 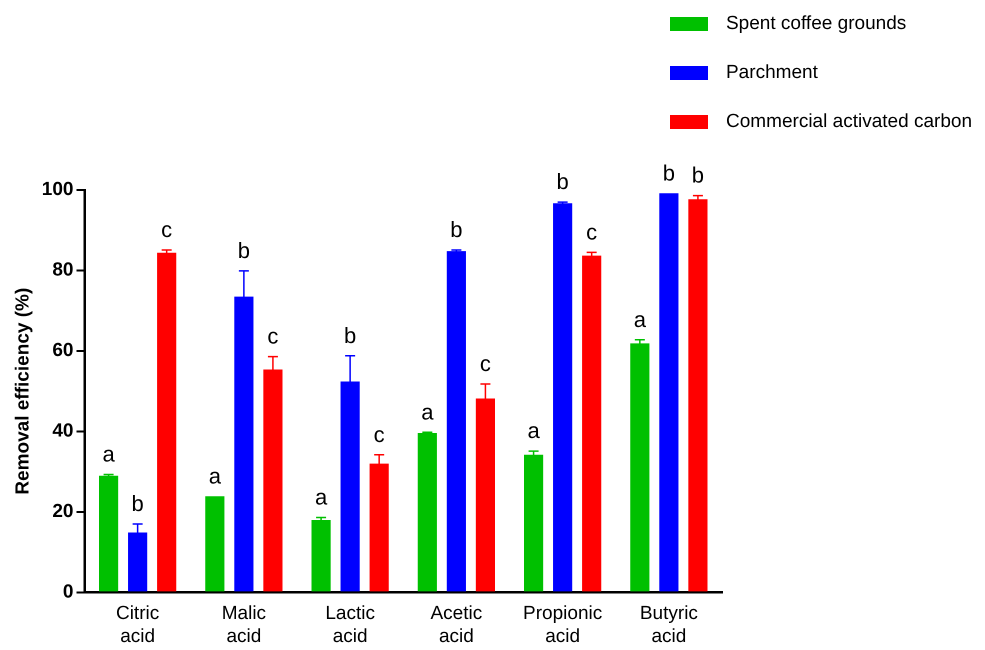 What do you see at coordinates (63, 351) in the screenshot?
I see `y-tick-label: 60` at bounding box center [63, 351].